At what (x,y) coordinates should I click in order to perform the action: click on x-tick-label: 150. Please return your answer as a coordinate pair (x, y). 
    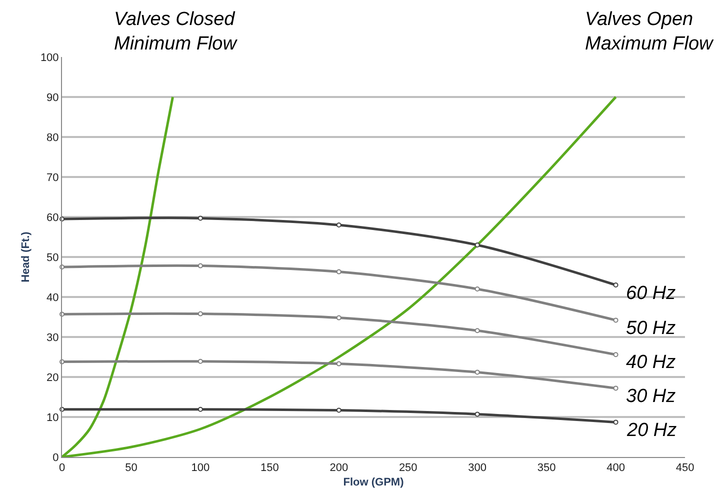
    Looking at the image, I should click on (269, 468).